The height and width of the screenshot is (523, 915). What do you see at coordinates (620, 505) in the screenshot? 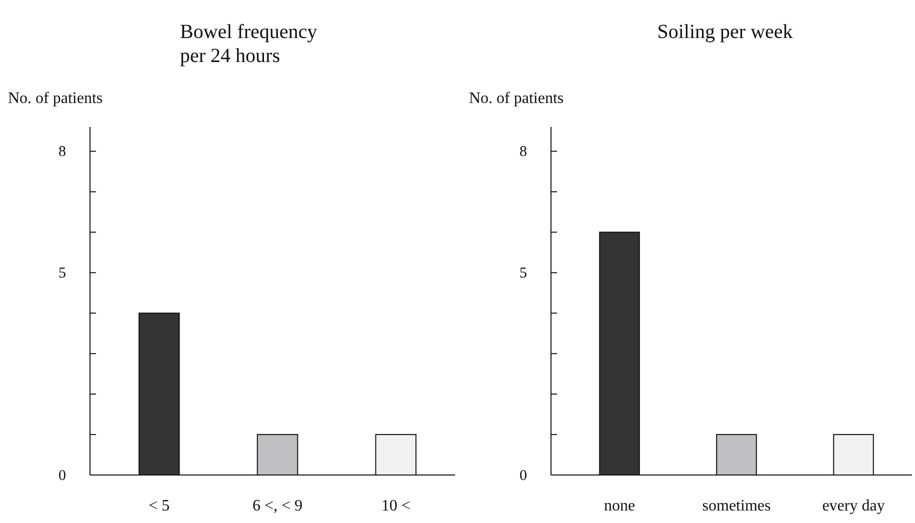
I see `x-tick-label: none` at bounding box center [620, 505].